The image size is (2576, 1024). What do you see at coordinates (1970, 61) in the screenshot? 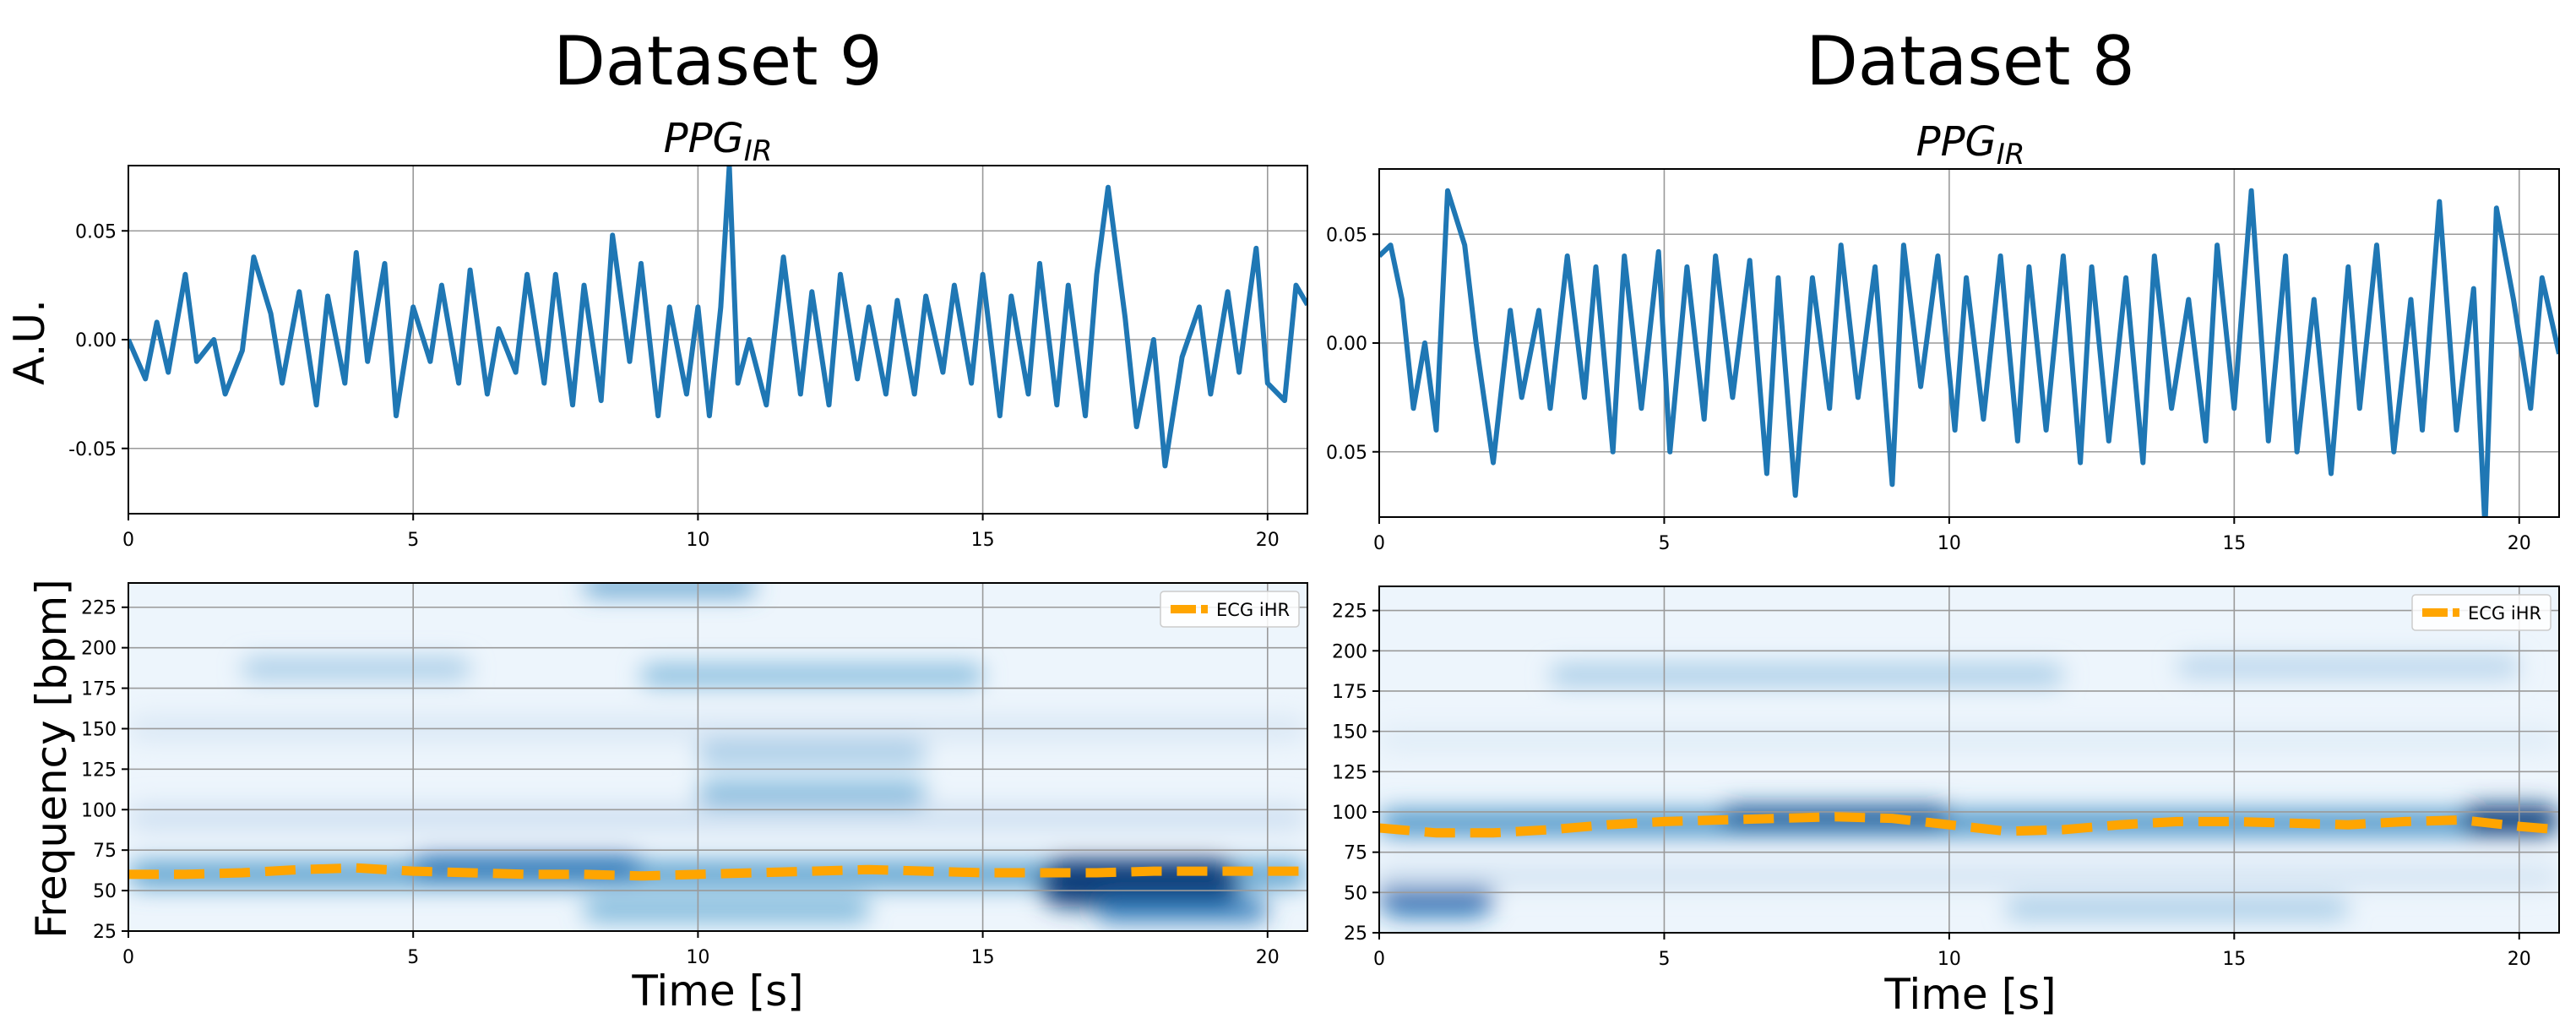
I see `column-title-dataset8: Dataset 8` at bounding box center [1970, 61].